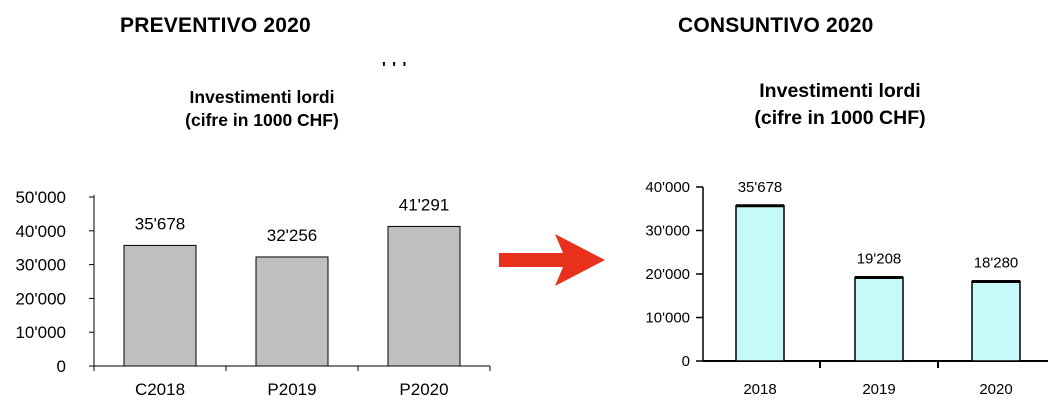  Describe the element at coordinates (878, 389) in the screenshot. I see `x-tick-label: 2019` at that location.